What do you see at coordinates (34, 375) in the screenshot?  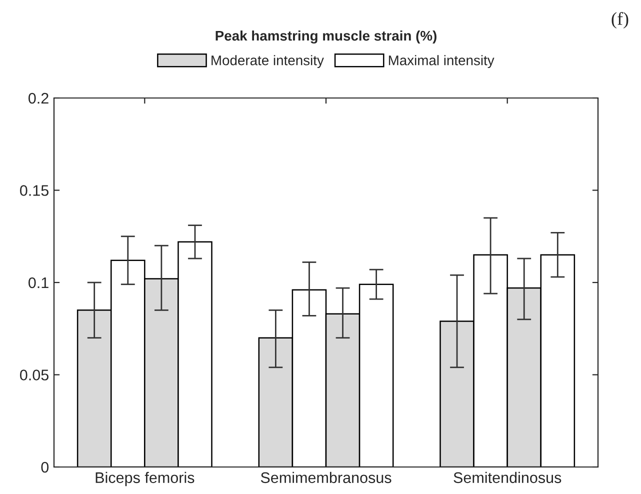 I see `y-tick-label: 0.05` at bounding box center [34, 375].